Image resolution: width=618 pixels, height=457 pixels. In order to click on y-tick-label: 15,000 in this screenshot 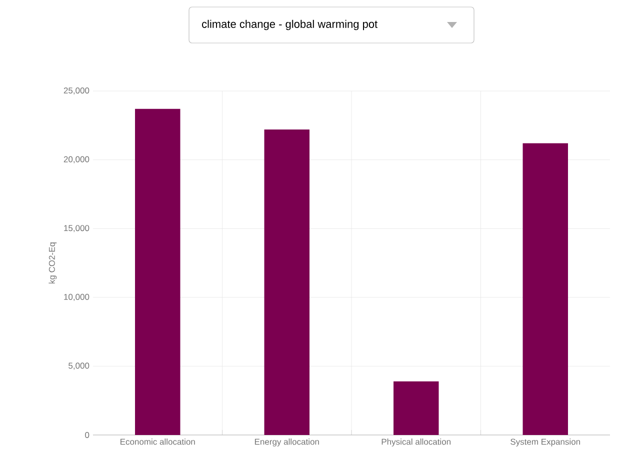, I will do `click(77, 228)`.